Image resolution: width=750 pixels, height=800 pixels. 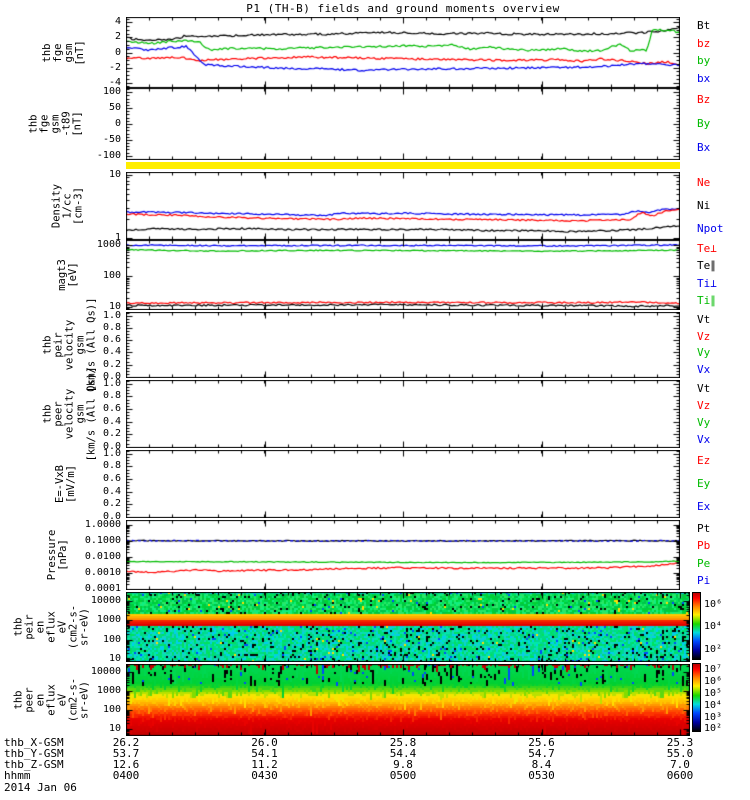 What do you see at coordinates (408, 700) in the screenshot?
I see `panel-spec_ele-canvas` at bounding box center [408, 700].